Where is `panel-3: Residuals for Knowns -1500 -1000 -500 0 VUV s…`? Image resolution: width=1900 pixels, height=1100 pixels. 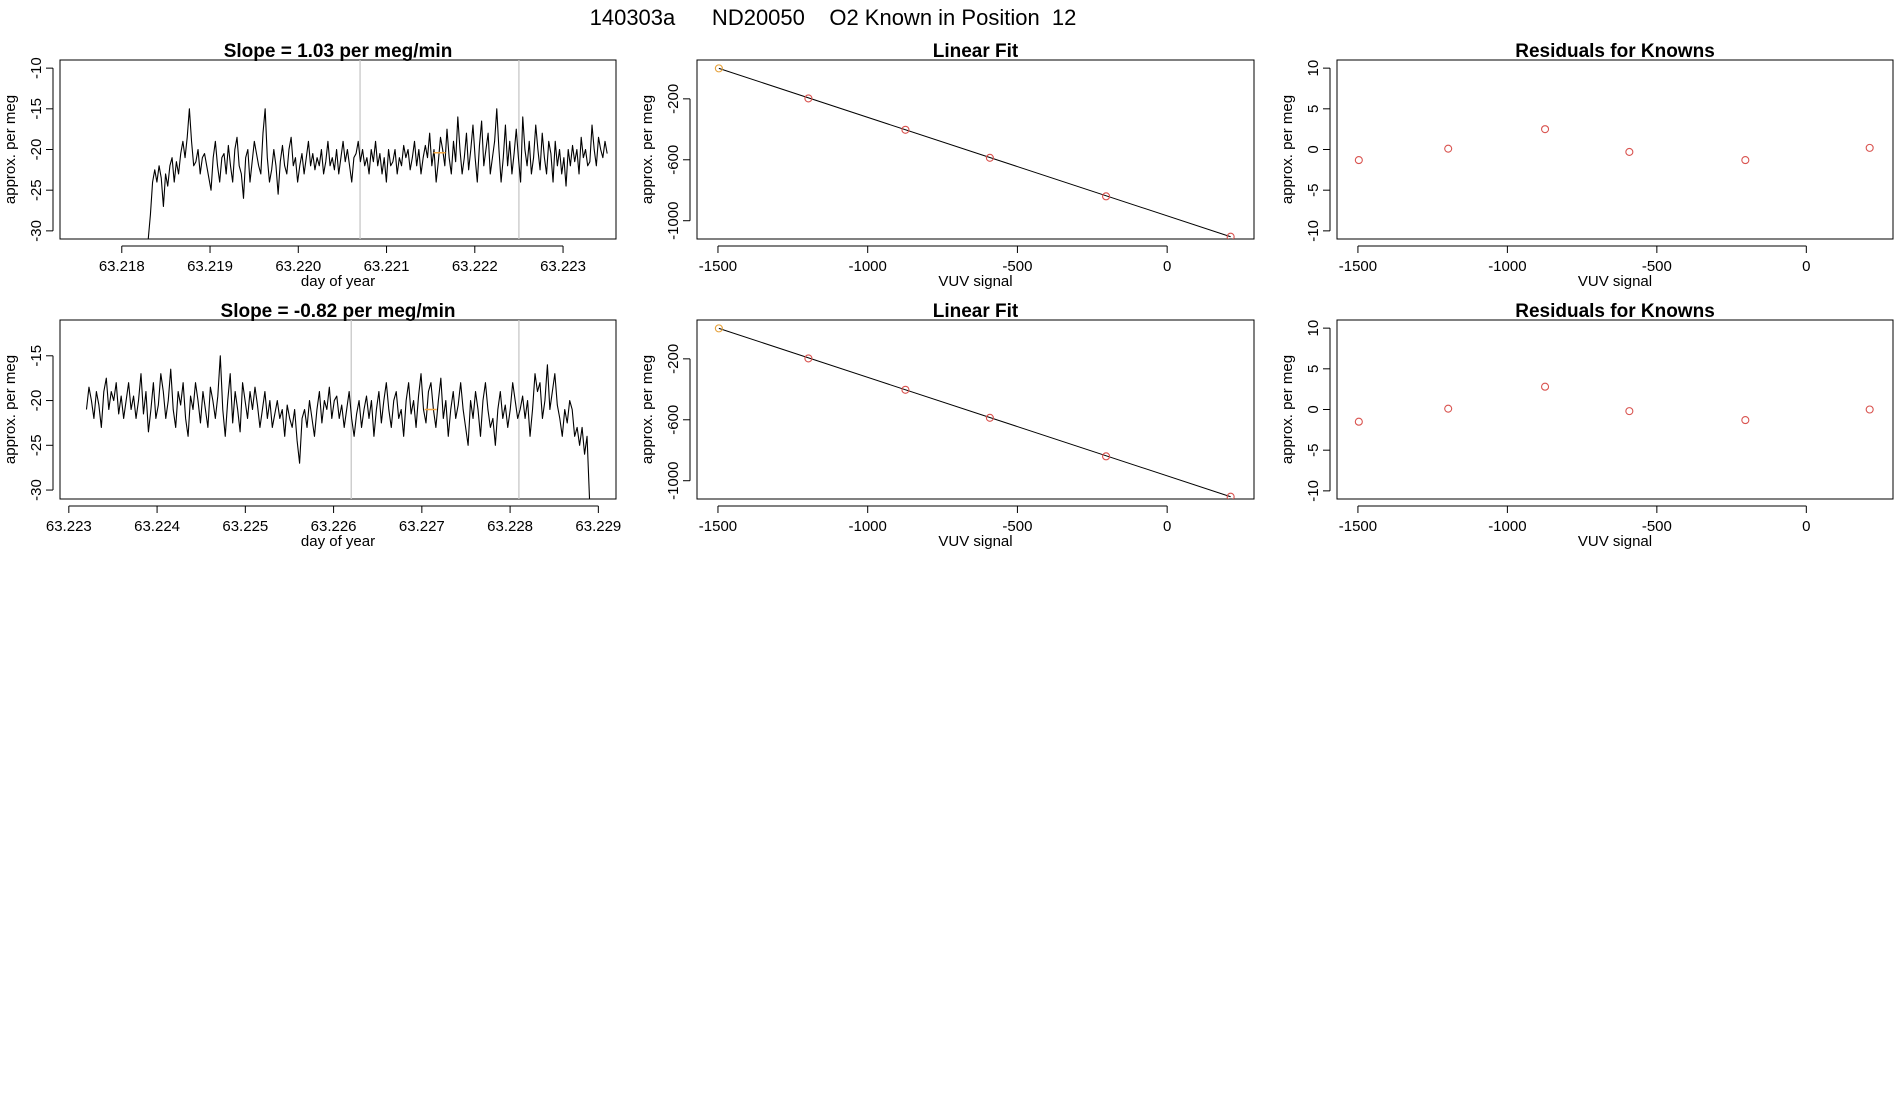
panel-3: Residuals for Knowns -1500 -1000 -500 0 VUV s… is located at coordinates (1586, 165).